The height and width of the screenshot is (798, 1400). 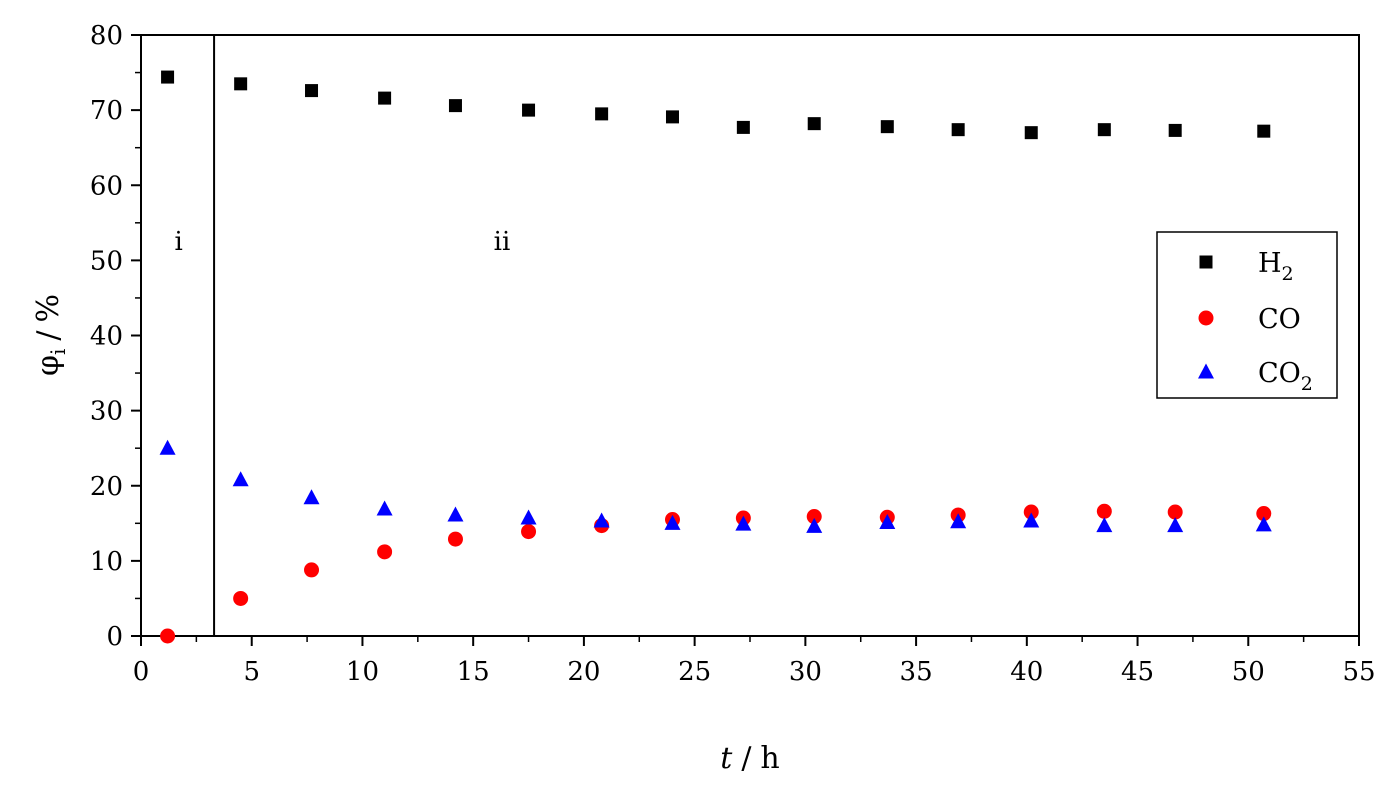 What do you see at coordinates (1137, 672) in the screenshot?
I see `x-tick-label: 45` at bounding box center [1137, 672].